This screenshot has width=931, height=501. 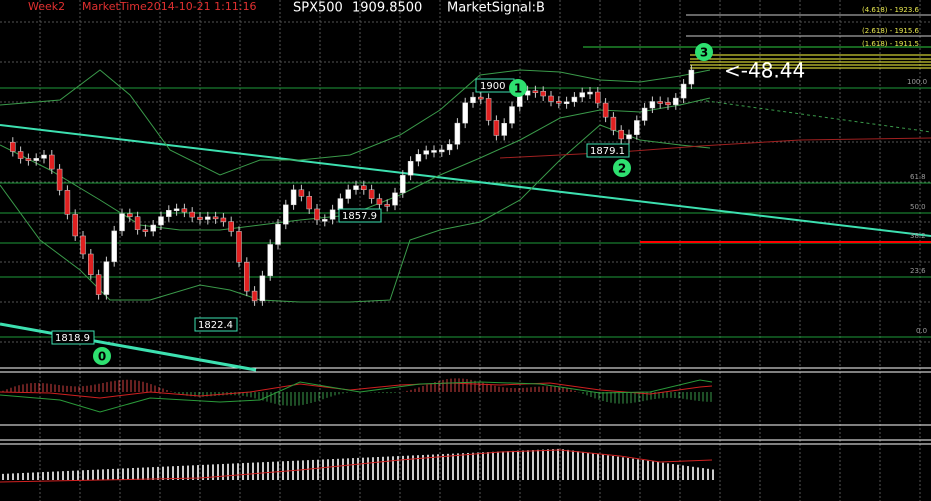 What do you see at coordinates (918, 207) in the screenshot?
I see `level-label: 50.0` at bounding box center [918, 207].